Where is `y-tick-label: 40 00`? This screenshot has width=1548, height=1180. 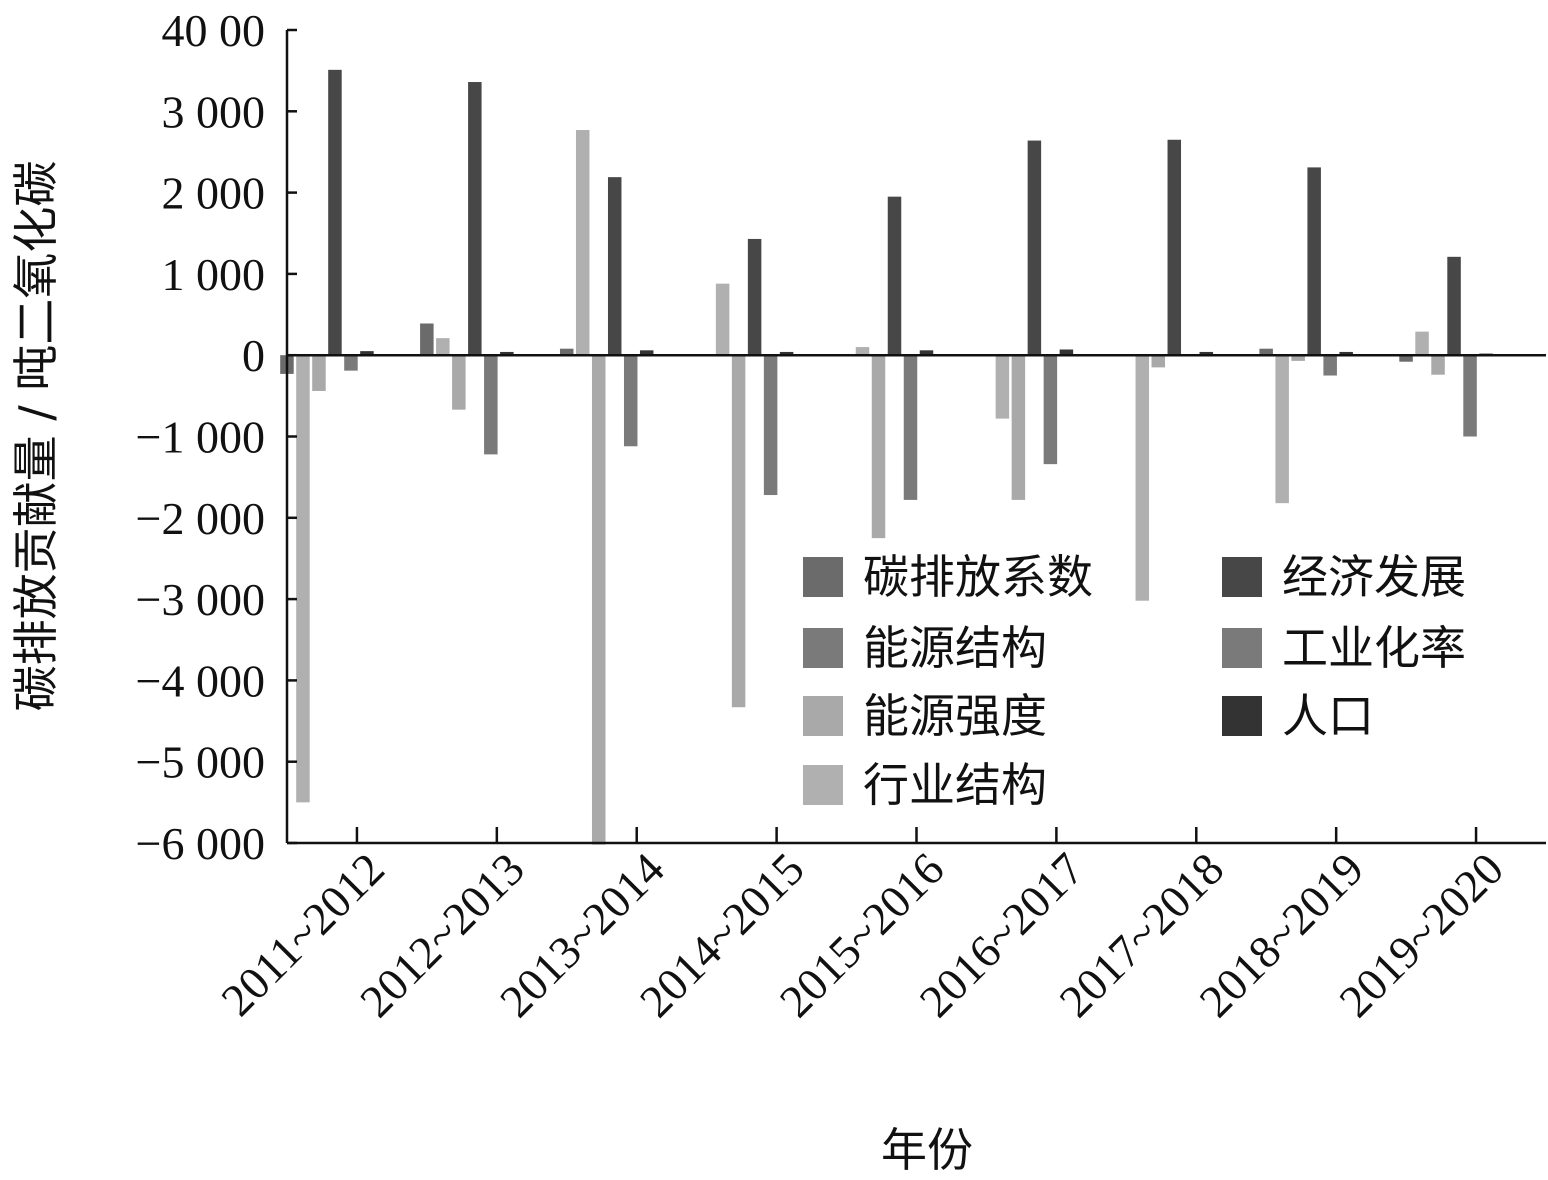
y-tick-label: 40 00 is located at coordinates (214, 30).